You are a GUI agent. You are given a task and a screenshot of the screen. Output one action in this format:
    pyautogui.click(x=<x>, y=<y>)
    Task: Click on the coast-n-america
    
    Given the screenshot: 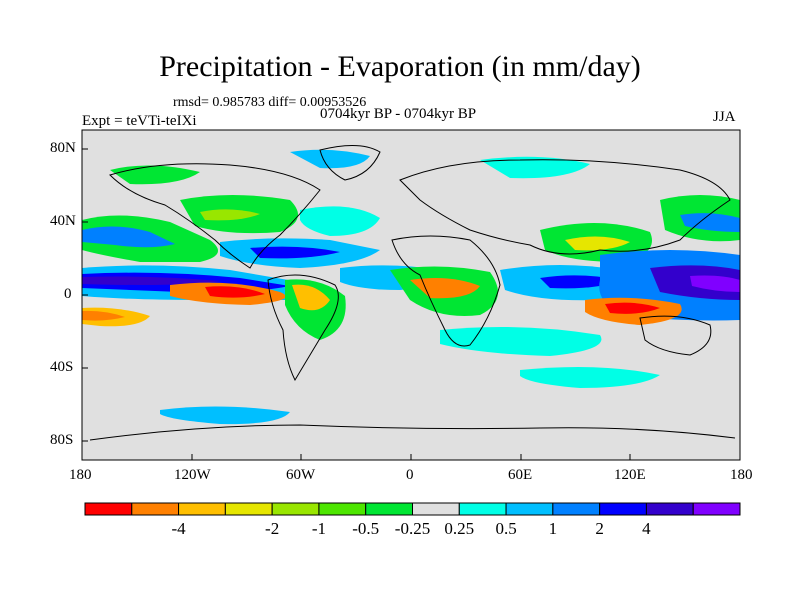 What is the action you would take?
    pyautogui.click(x=215, y=216)
    